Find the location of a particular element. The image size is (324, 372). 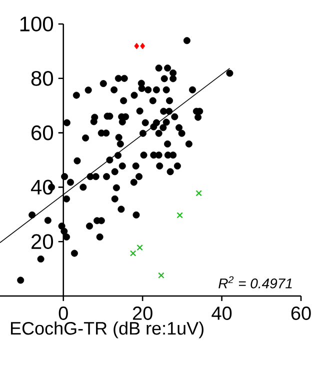

y-tick-label: 100 is located at coordinates (37, 24).